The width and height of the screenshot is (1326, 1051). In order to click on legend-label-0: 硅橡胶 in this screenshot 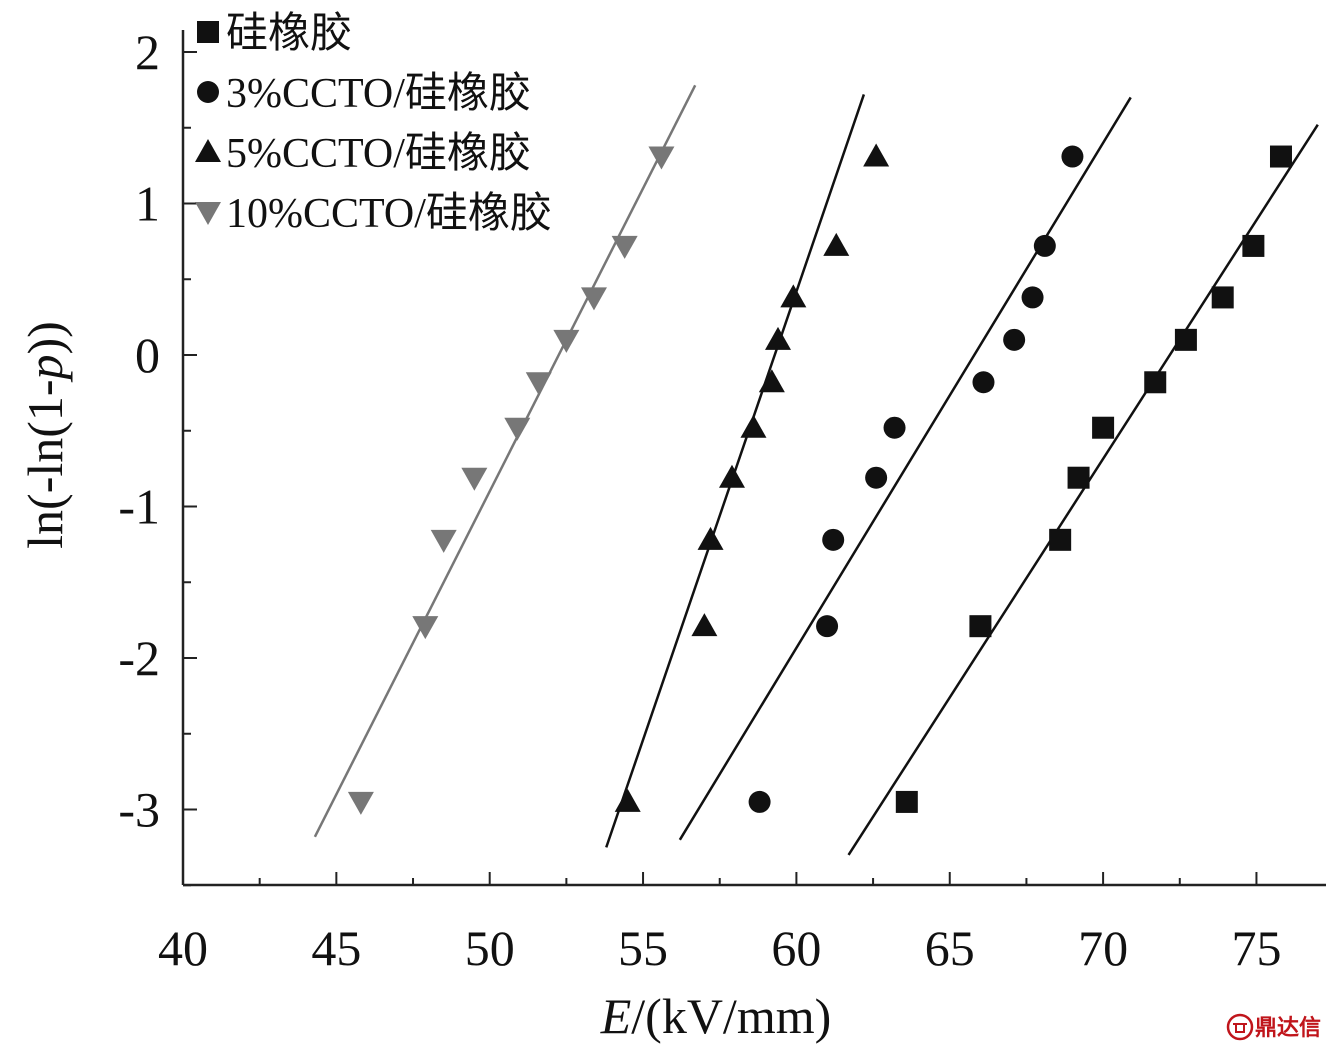, I will do `click(289, 33)`.